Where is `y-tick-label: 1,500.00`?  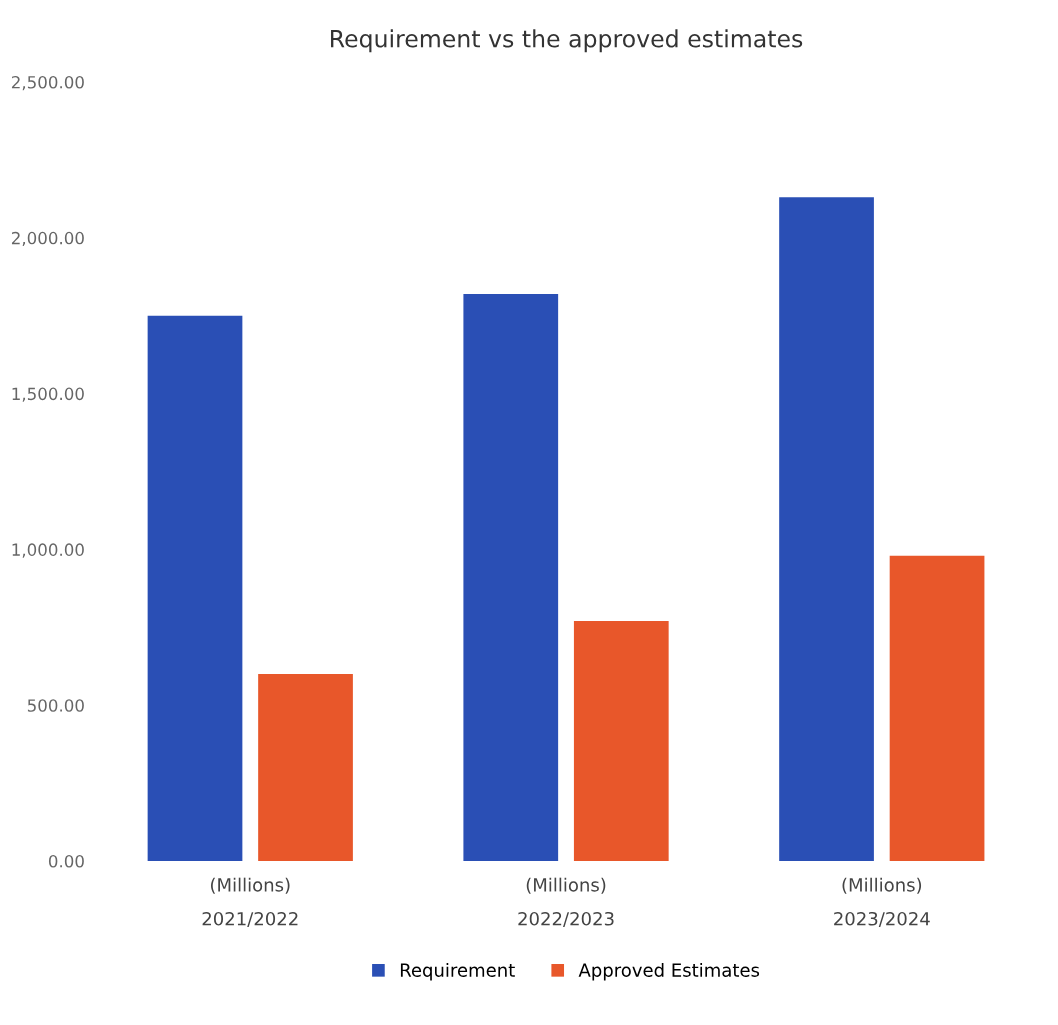
y-tick-label: 1,500.00 is located at coordinates (48, 394).